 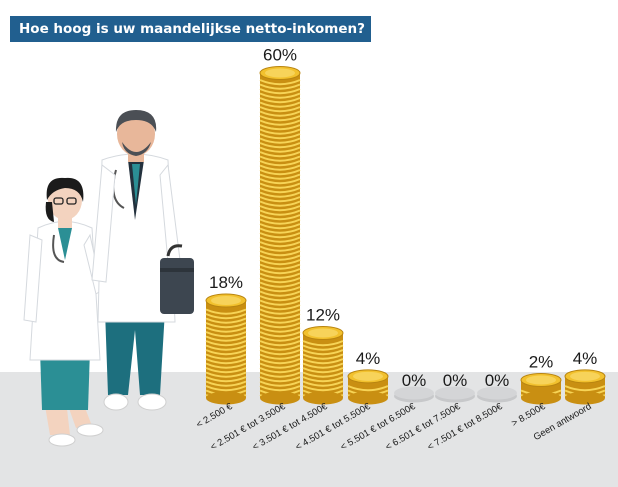 I want to click on data-label: 2%, so click(x=541, y=362).